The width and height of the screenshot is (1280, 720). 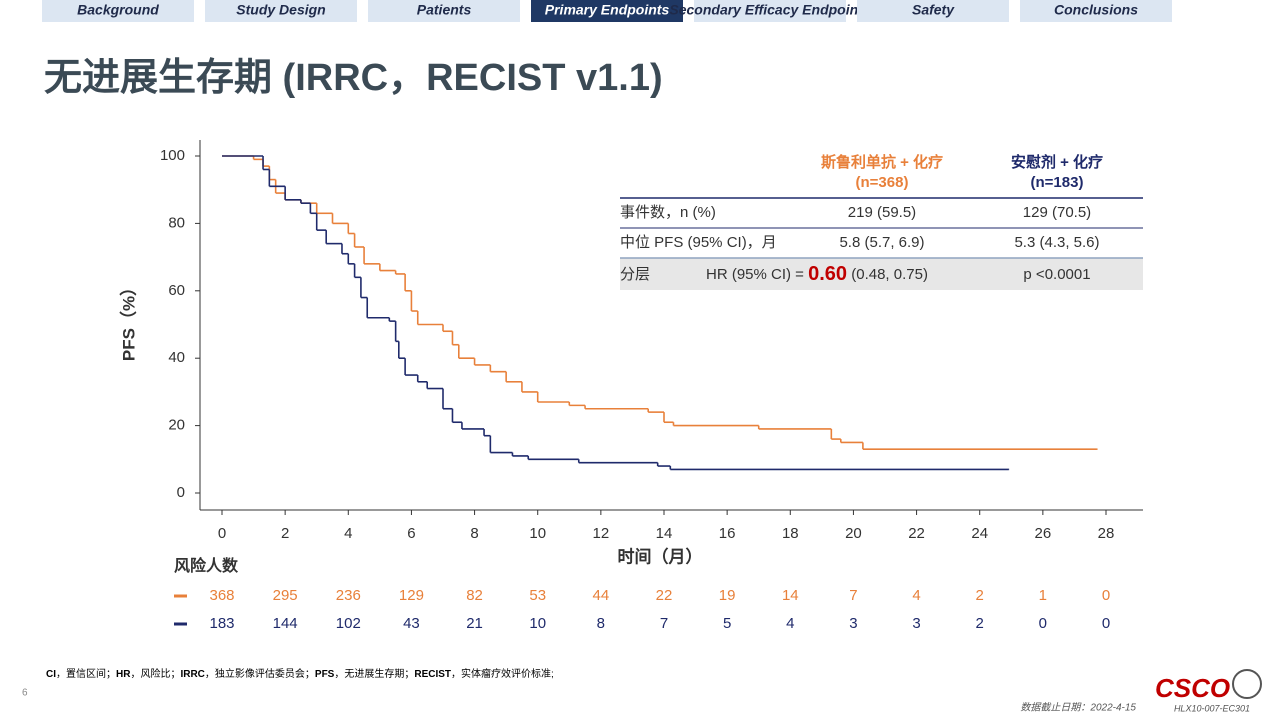 What do you see at coordinates (176, 357) in the screenshot?
I see `y-tick-label: 40` at bounding box center [176, 357].